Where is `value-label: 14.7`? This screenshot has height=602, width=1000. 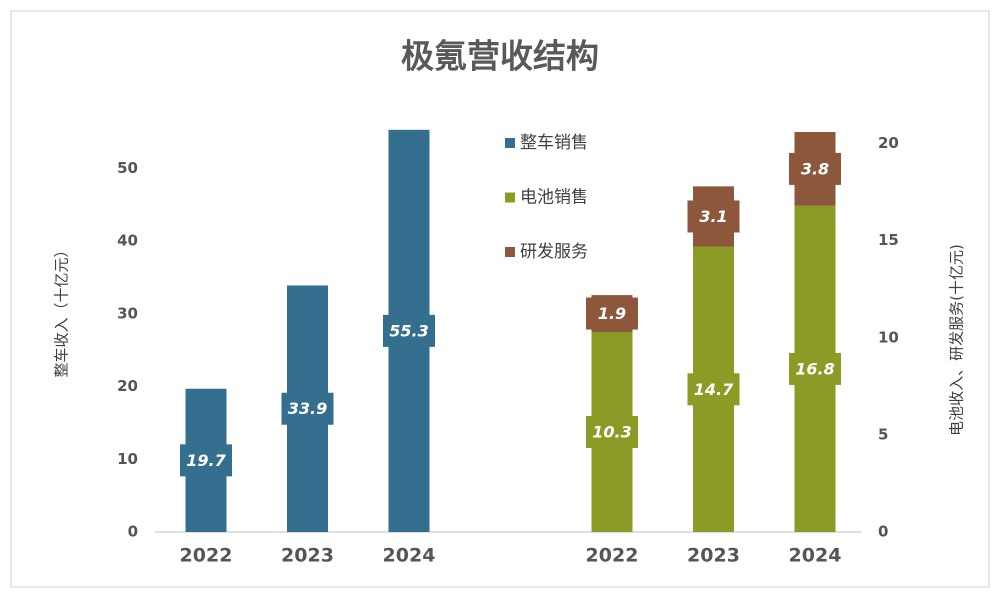
value-label: 14.7 is located at coordinates (714, 389).